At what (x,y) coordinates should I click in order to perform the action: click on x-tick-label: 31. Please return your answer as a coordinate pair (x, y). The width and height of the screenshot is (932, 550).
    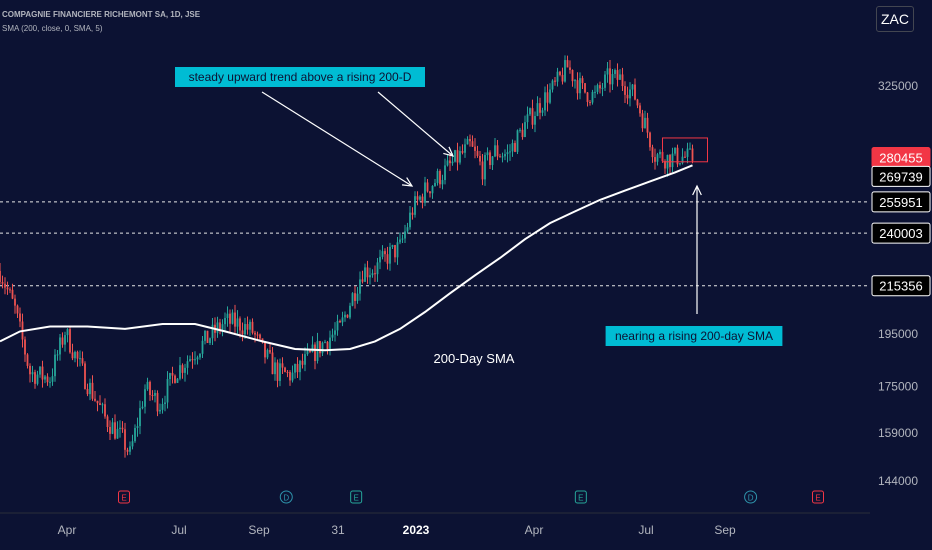
    Looking at the image, I should click on (338, 530).